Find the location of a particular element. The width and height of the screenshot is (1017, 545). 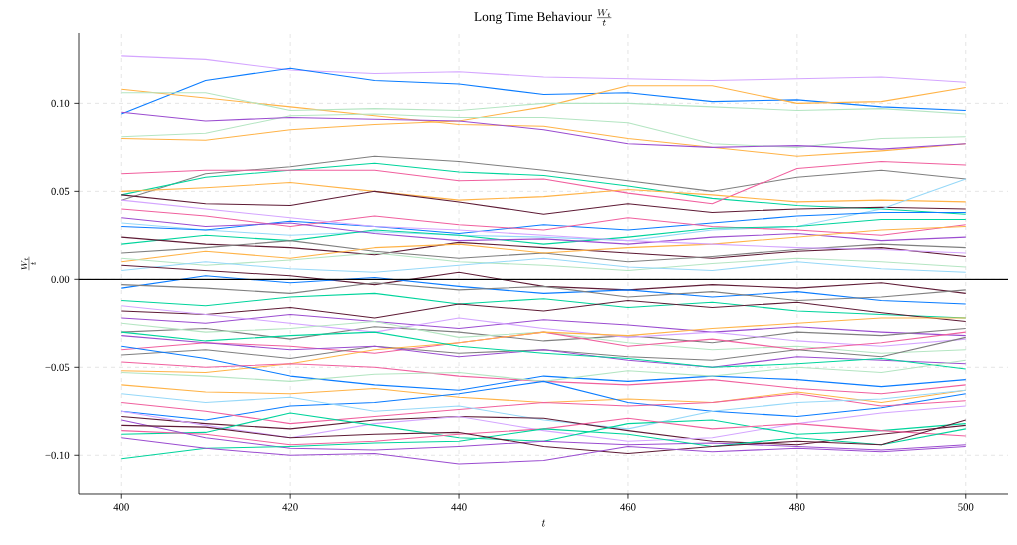

x-tick-label: 460 is located at coordinates (628, 507).